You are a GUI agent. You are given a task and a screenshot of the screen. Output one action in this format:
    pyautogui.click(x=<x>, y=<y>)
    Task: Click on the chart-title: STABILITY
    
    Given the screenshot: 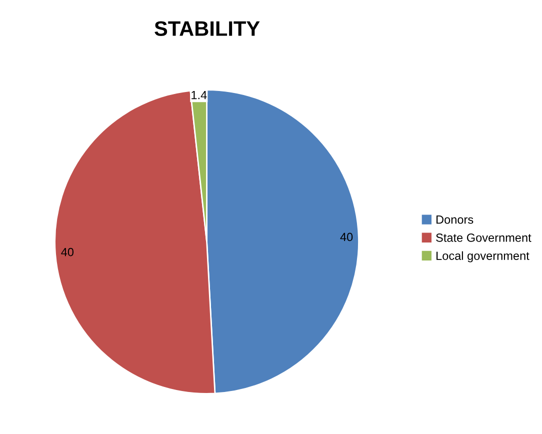 What is the action you would take?
    pyautogui.click(x=207, y=28)
    